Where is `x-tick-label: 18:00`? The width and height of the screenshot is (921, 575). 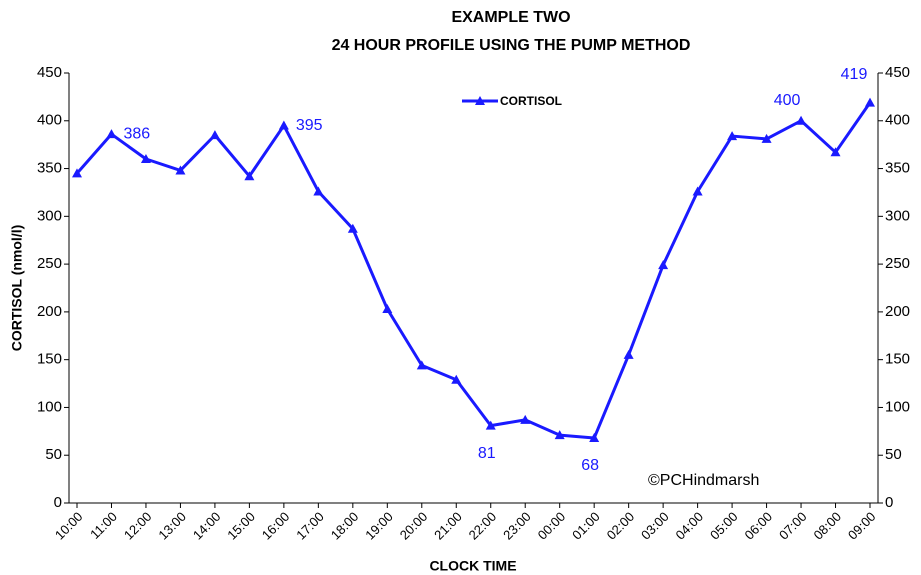 x-tick-label: 18:00 is located at coordinates (345, 526).